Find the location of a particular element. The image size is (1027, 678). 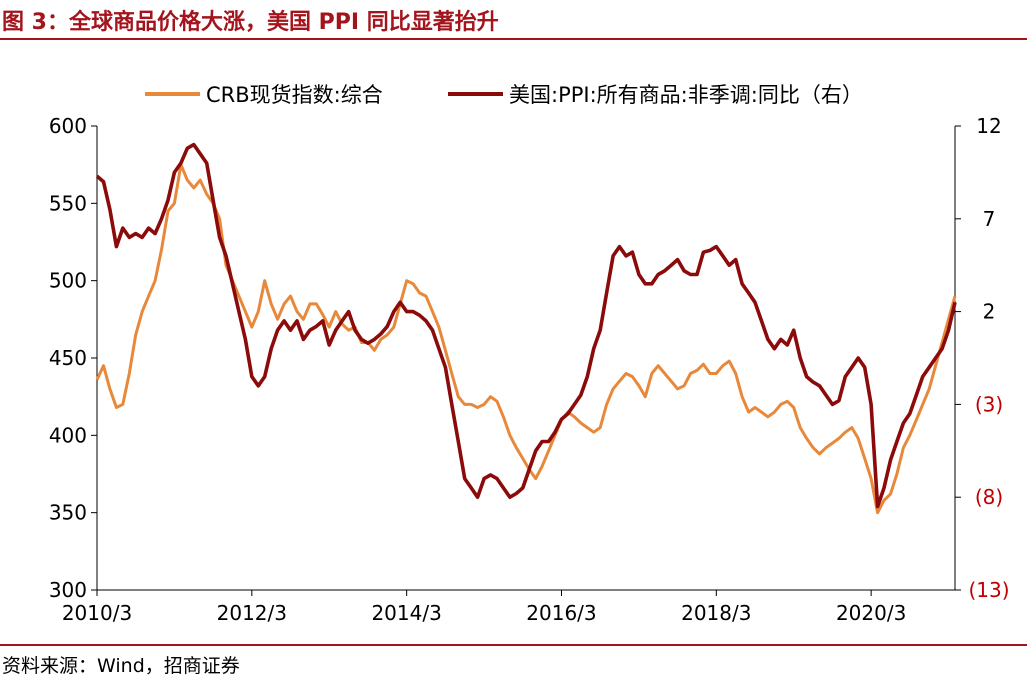

right-tick-label: (8) is located at coordinates (989, 497).